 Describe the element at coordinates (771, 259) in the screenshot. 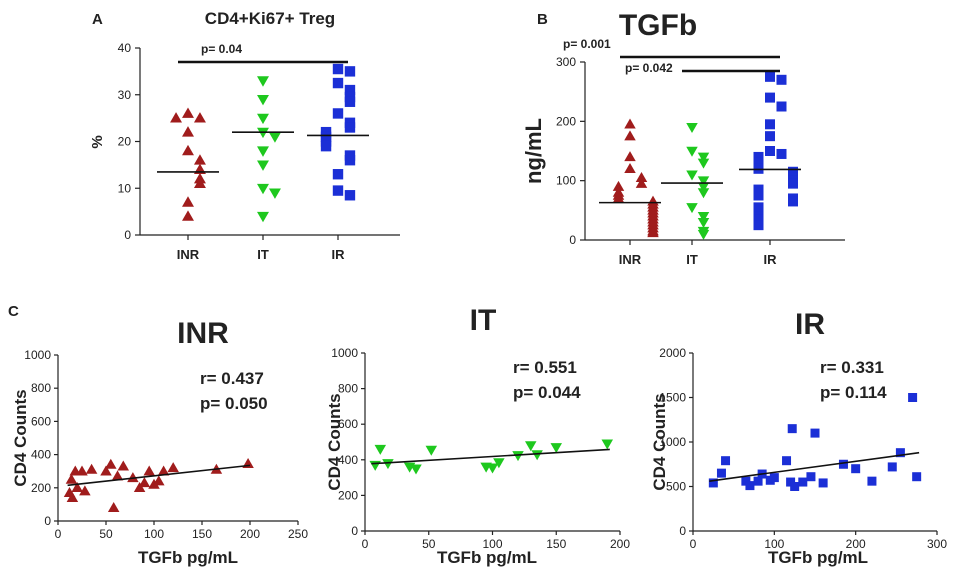

I see `category-label-ir: IR` at that location.